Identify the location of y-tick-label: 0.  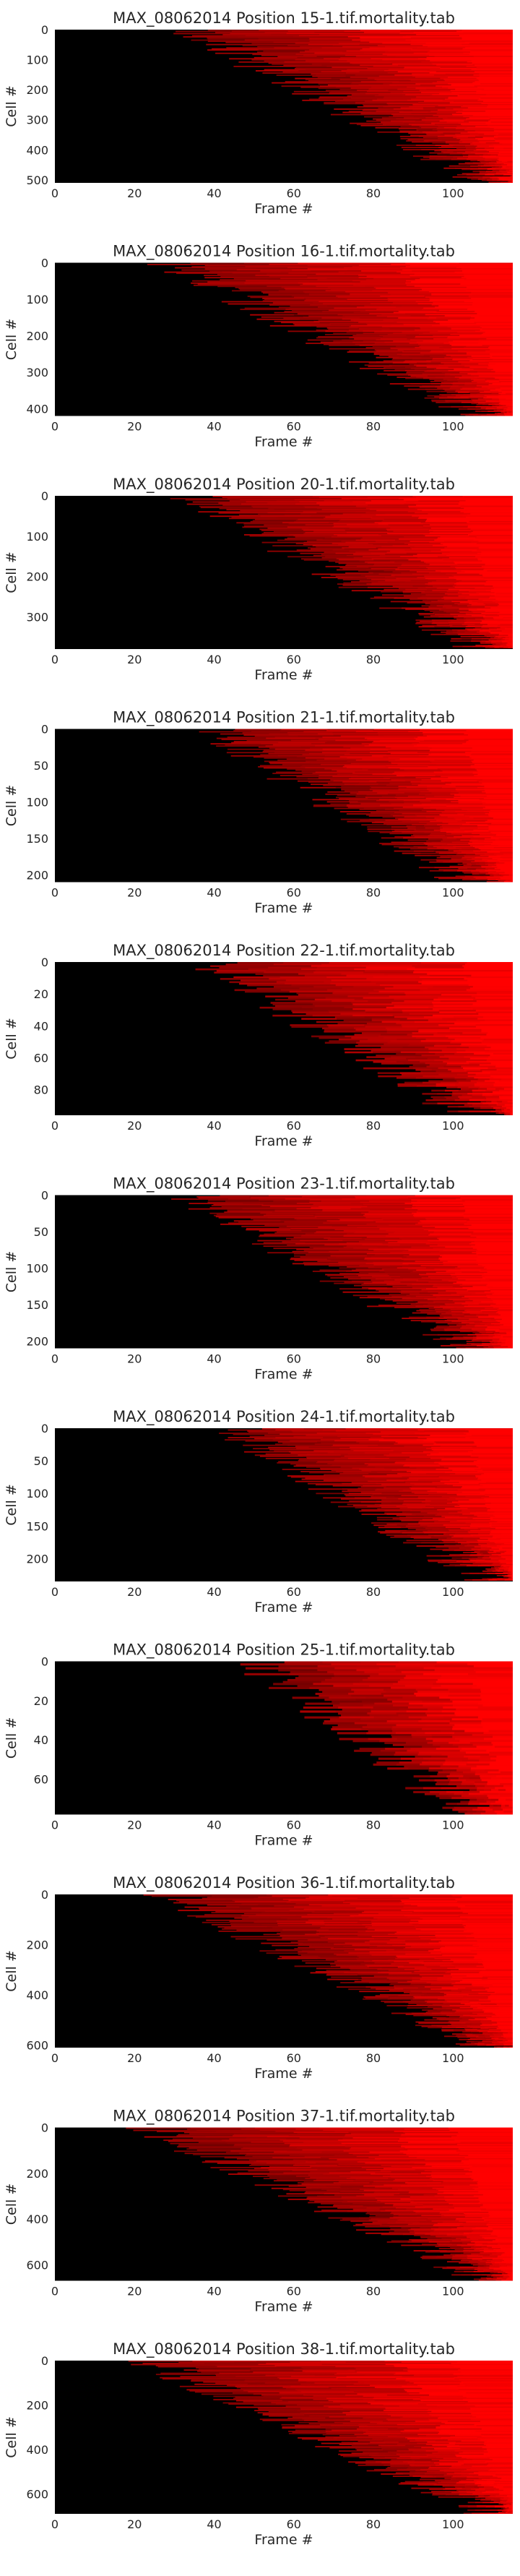
(44, 496).